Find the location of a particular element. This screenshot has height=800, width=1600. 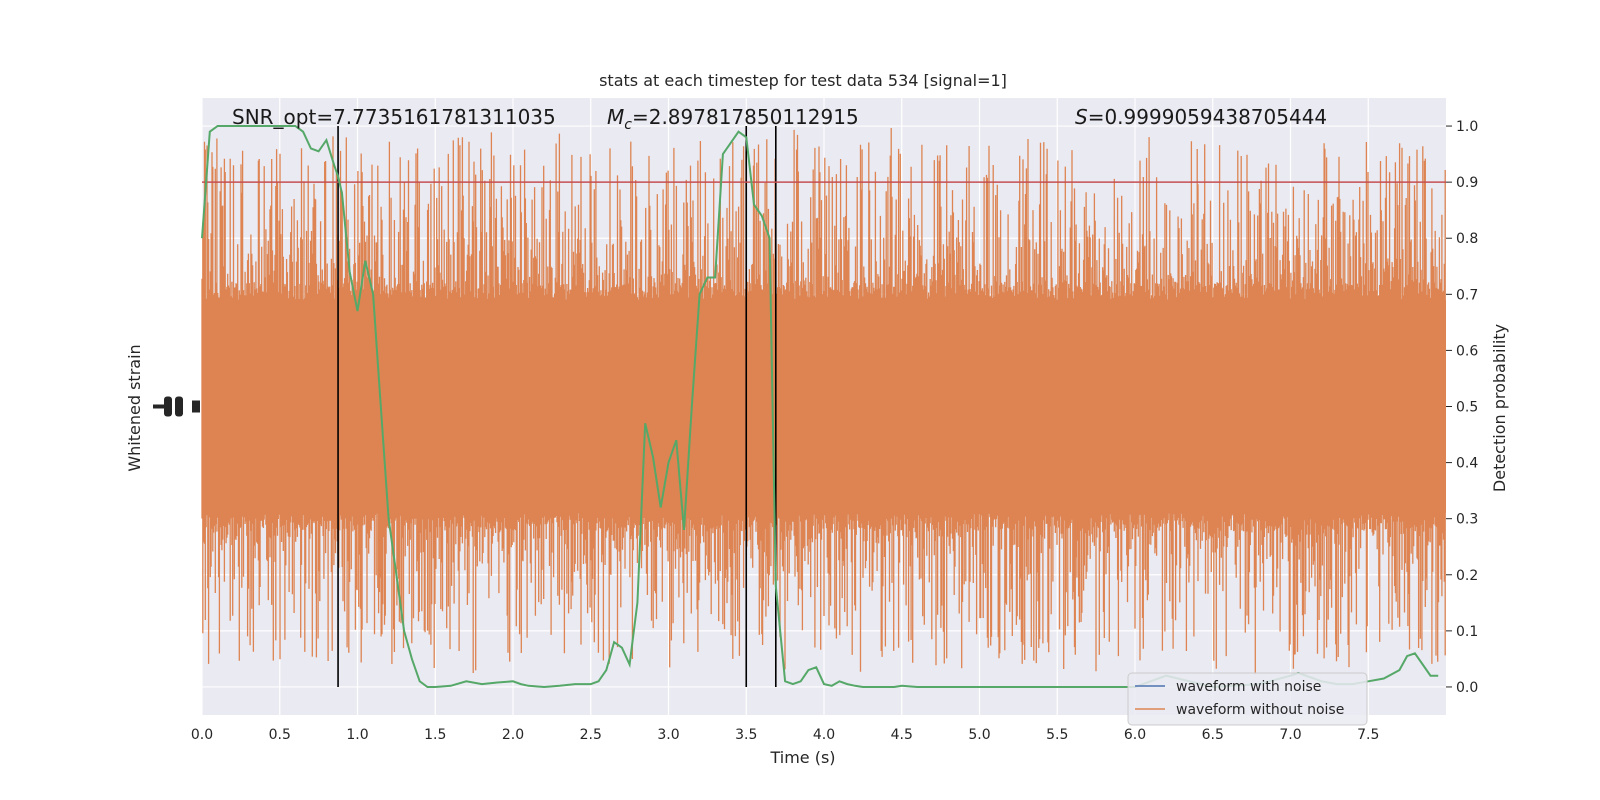

left-axis-tick-cluster is located at coordinates (176, 406).